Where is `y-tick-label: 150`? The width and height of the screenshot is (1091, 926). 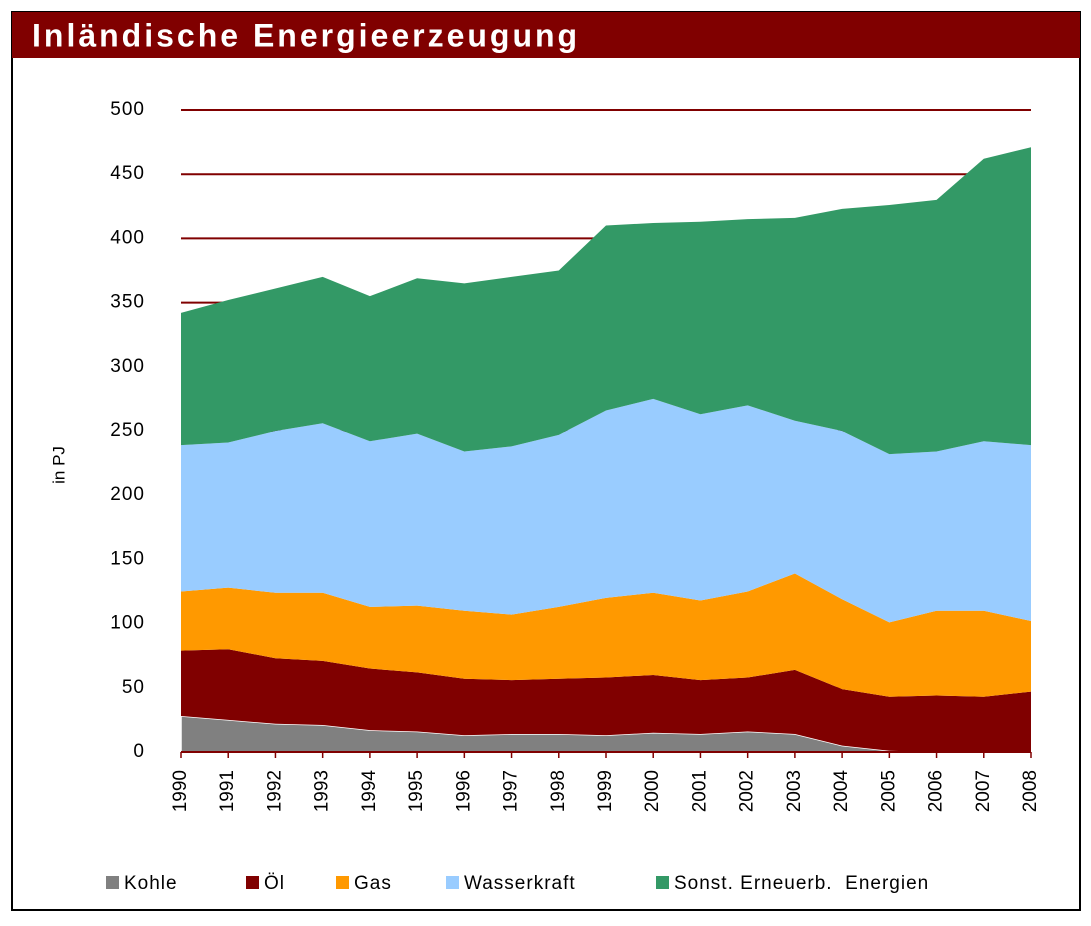
y-tick-label: 150 is located at coordinates (127, 558).